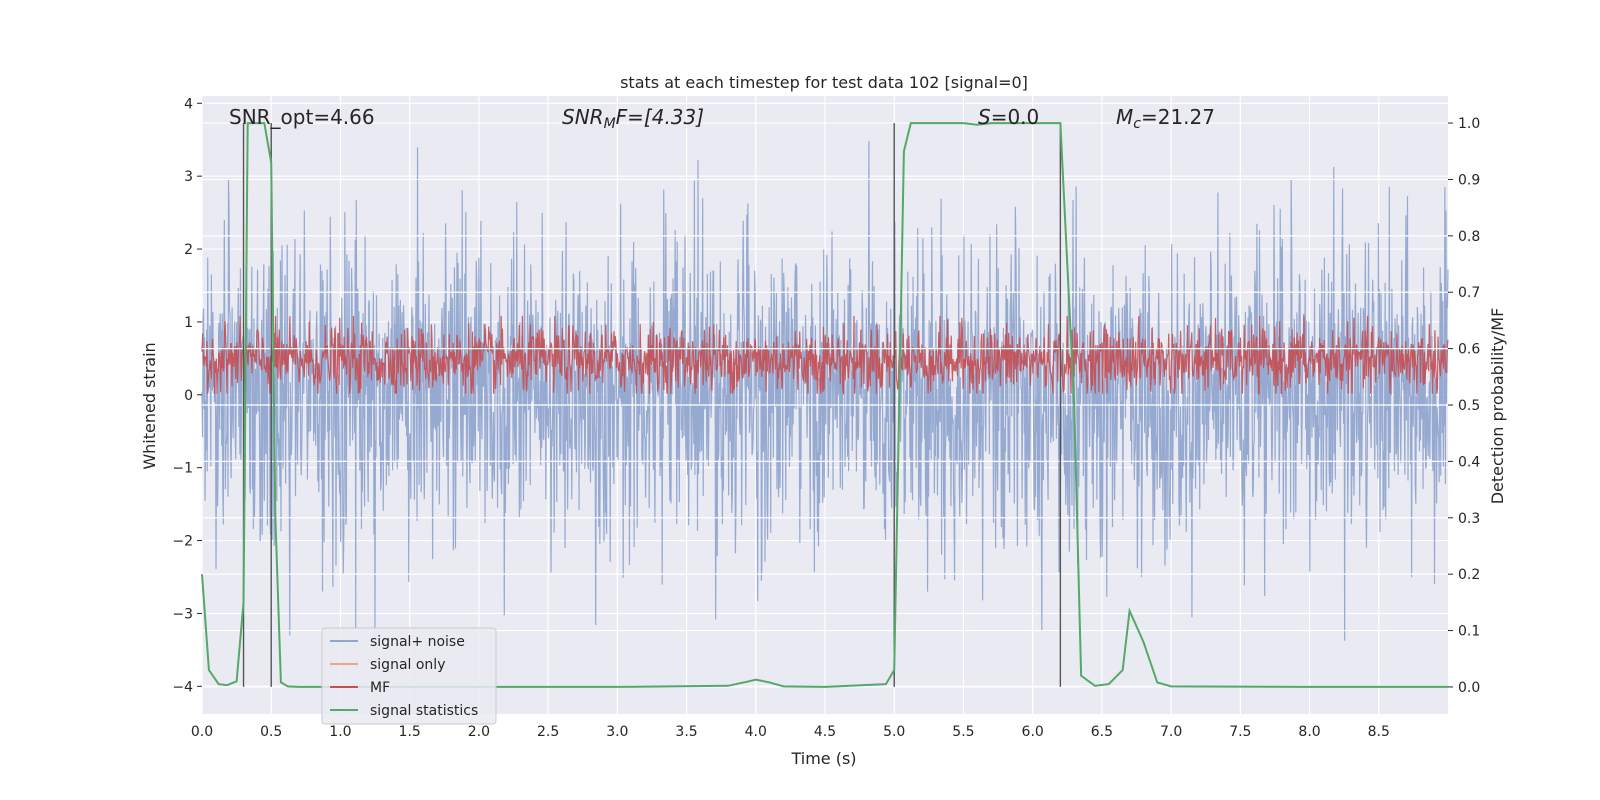  I want to click on x-tick-label: 8.0, so click(1309, 732).